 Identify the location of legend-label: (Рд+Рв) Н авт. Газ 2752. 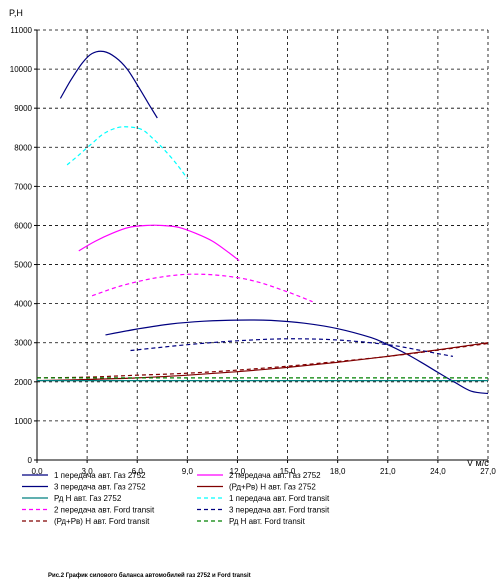
(272, 487).